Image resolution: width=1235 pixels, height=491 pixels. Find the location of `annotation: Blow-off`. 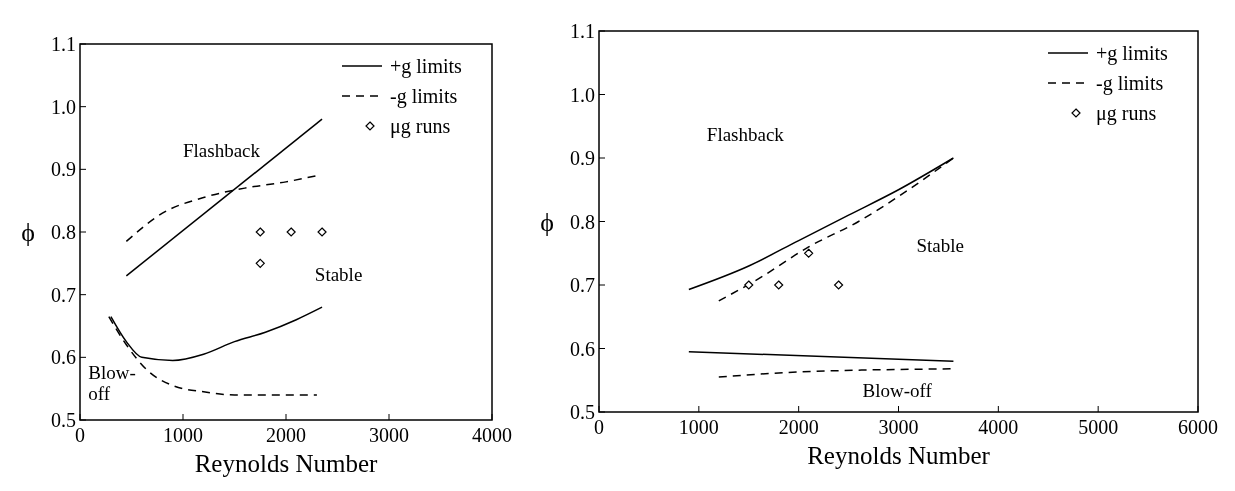

annotation: Blow-off is located at coordinates (897, 390).